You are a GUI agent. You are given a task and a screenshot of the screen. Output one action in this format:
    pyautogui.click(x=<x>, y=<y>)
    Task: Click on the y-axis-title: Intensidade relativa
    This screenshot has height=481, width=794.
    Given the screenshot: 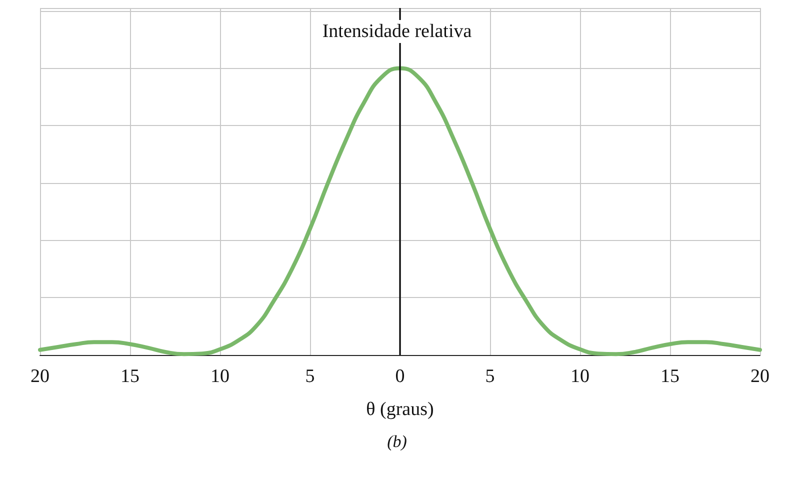 What is the action you would take?
    pyautogui.click(x=397, y=31)
    